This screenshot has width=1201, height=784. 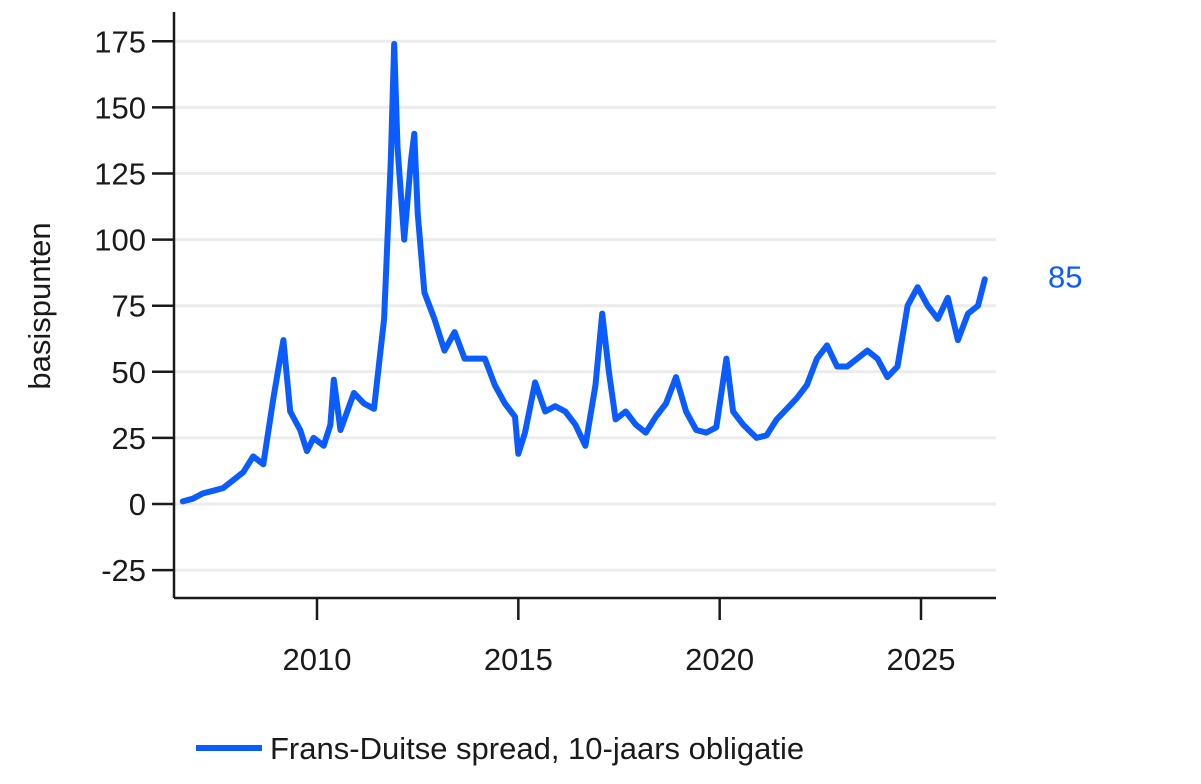 I want to click on y-tick-label: 150, so click(x=120, y=107).